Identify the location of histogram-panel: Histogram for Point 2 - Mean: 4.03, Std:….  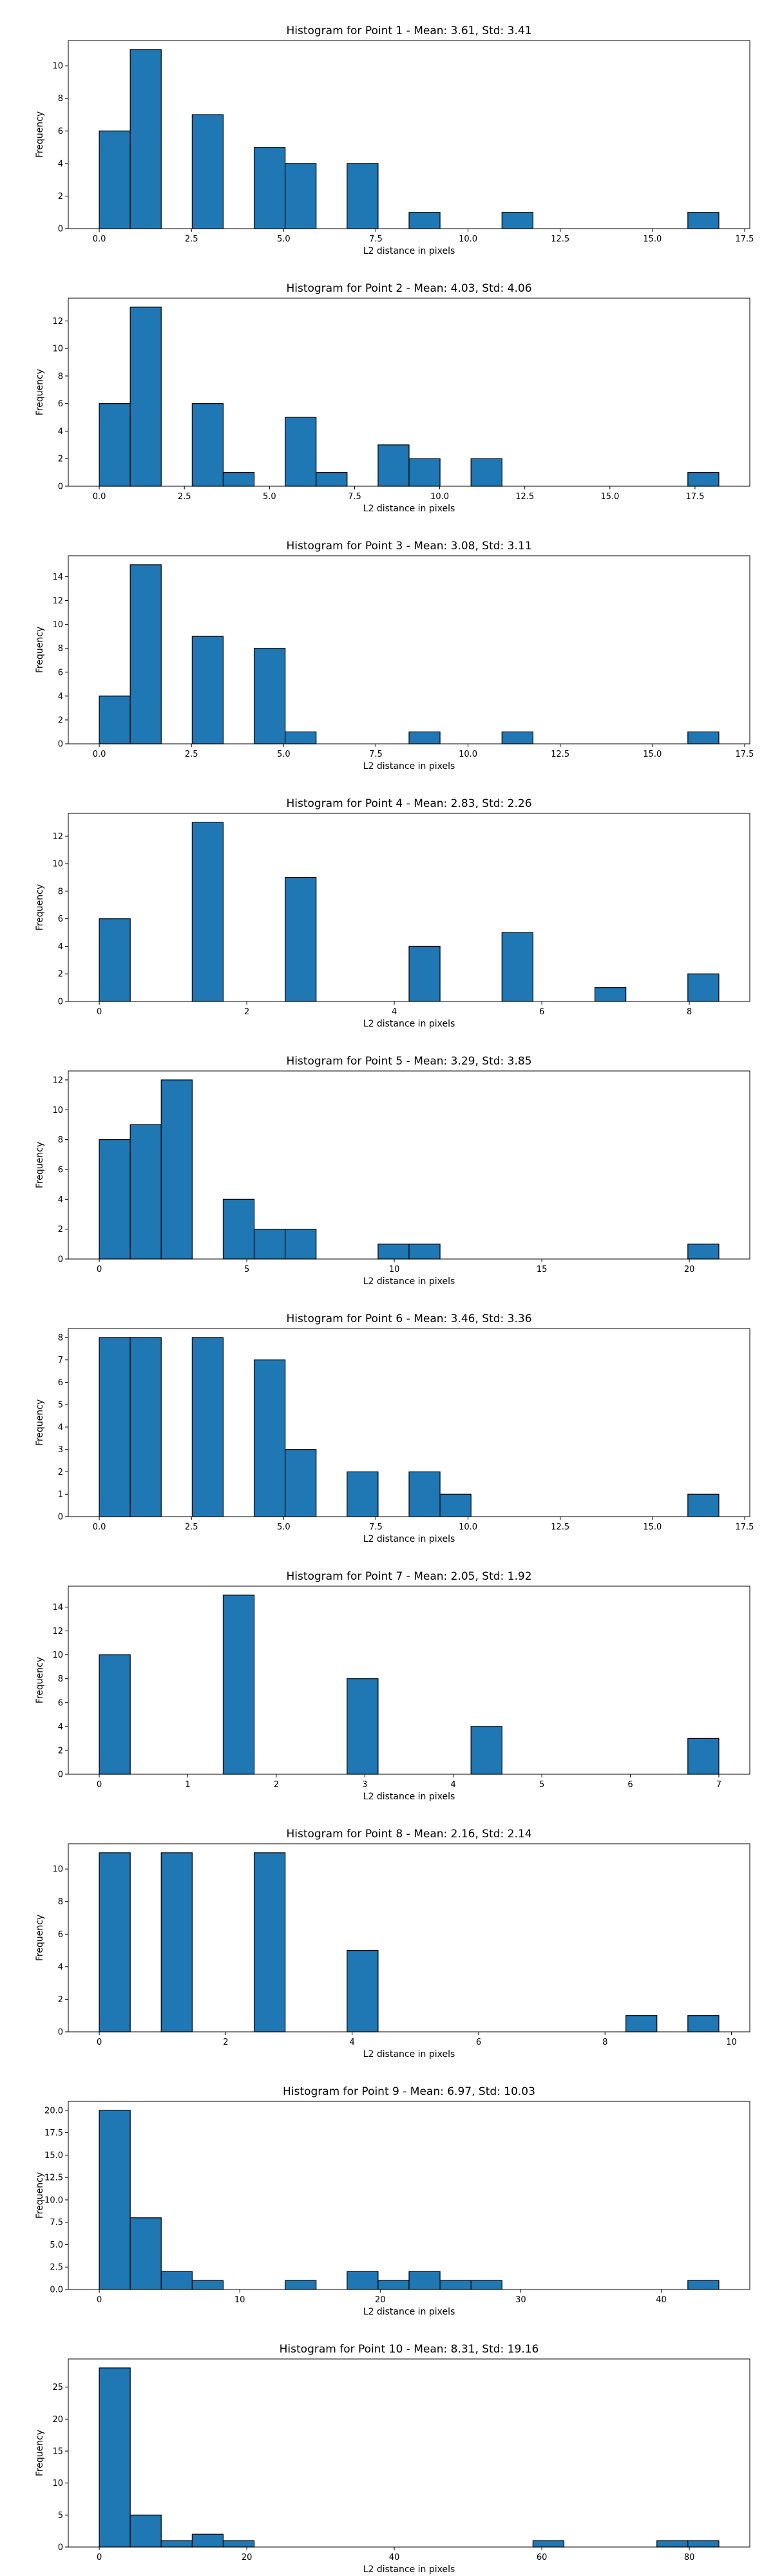
(392, 398).